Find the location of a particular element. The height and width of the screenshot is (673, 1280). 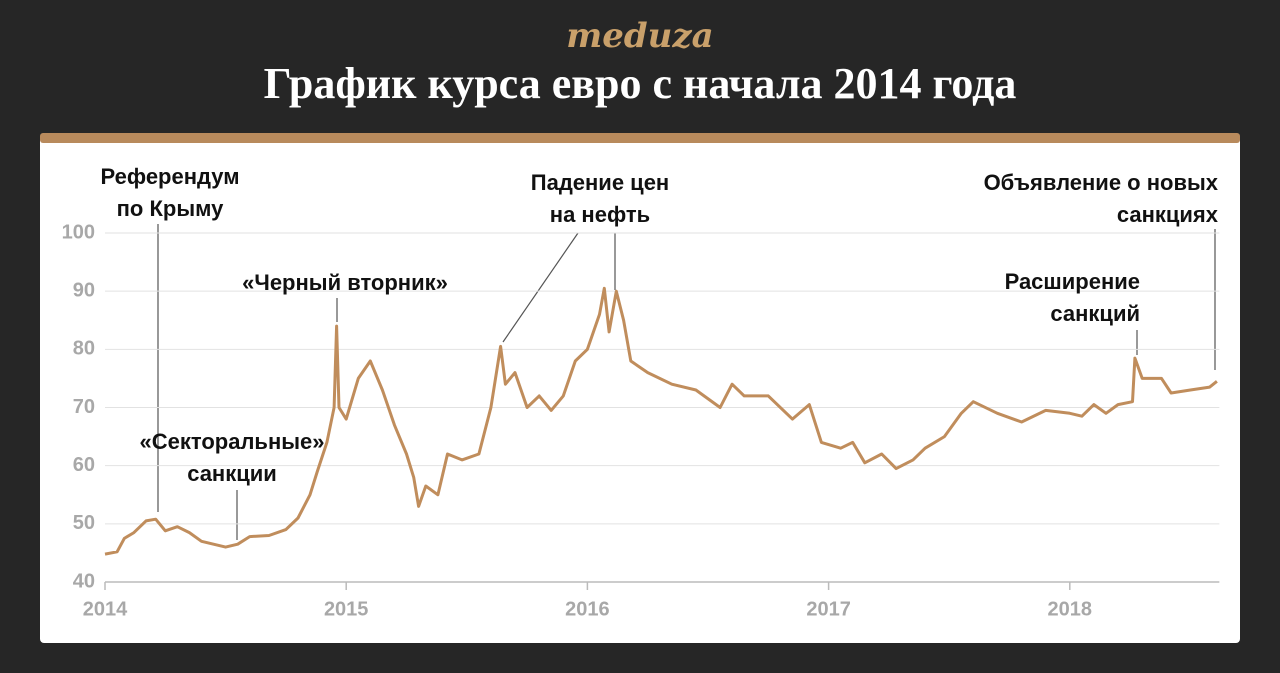

x-tick-label: 2014 is located at coordinates (105, 609).